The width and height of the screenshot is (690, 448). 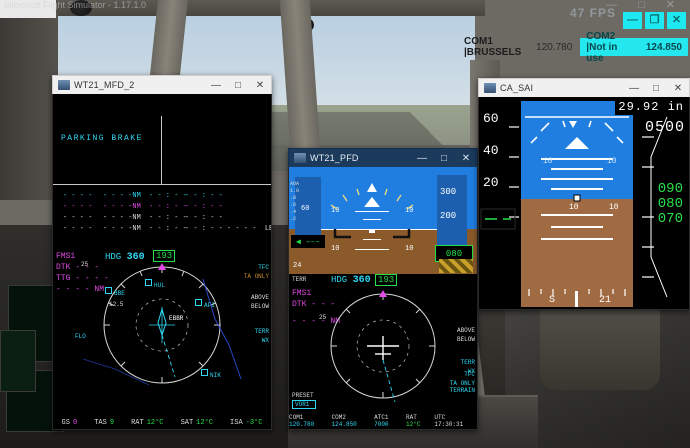 What do you see at coordinates (104, 85) in the screenshot?
I see `mfd-window-title: WT21_MFD_2` at bounding box center [104, 85].